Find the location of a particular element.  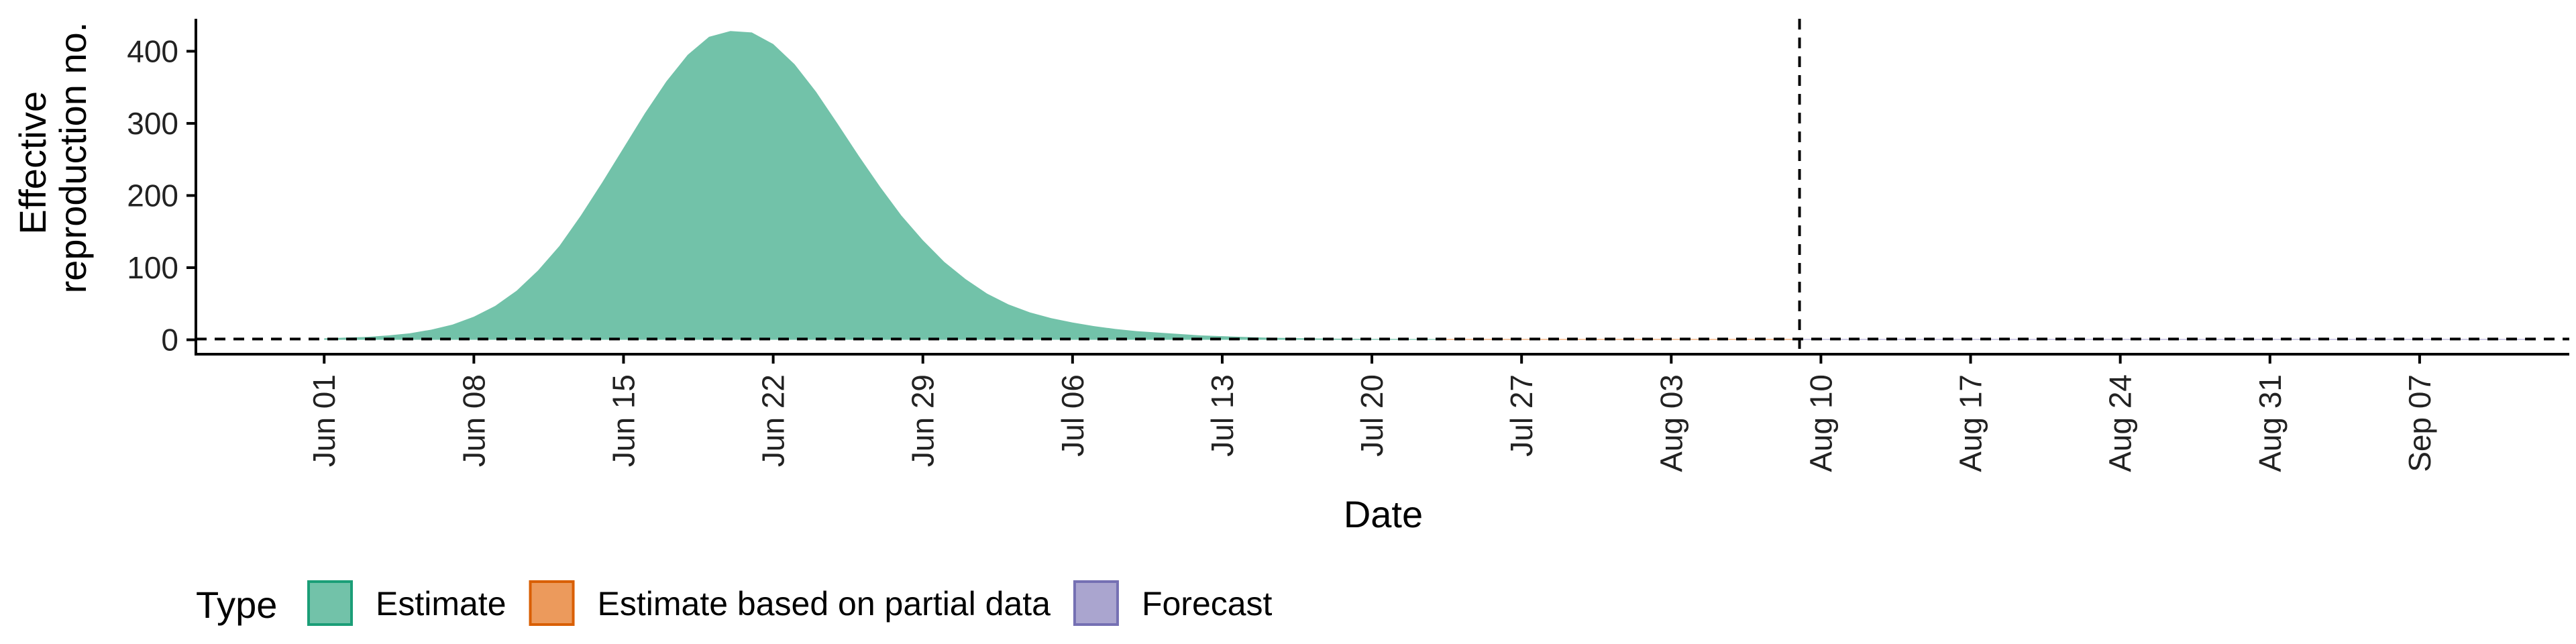

legend-label-2: Forecast is located at coordinates (1207, 604).